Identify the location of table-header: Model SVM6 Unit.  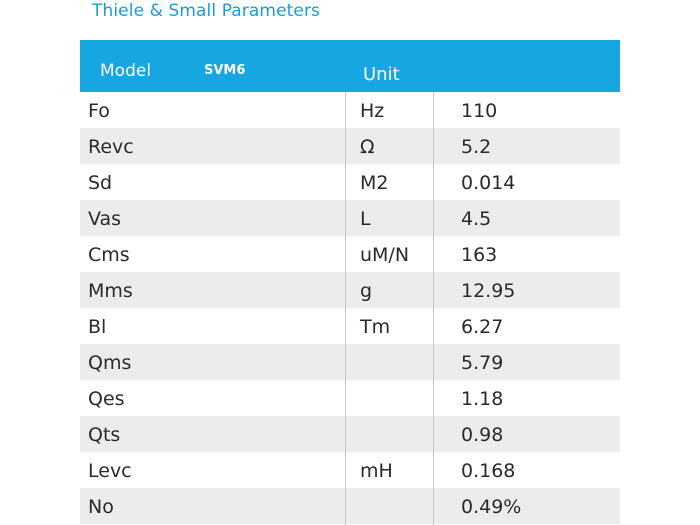
(350, 66).